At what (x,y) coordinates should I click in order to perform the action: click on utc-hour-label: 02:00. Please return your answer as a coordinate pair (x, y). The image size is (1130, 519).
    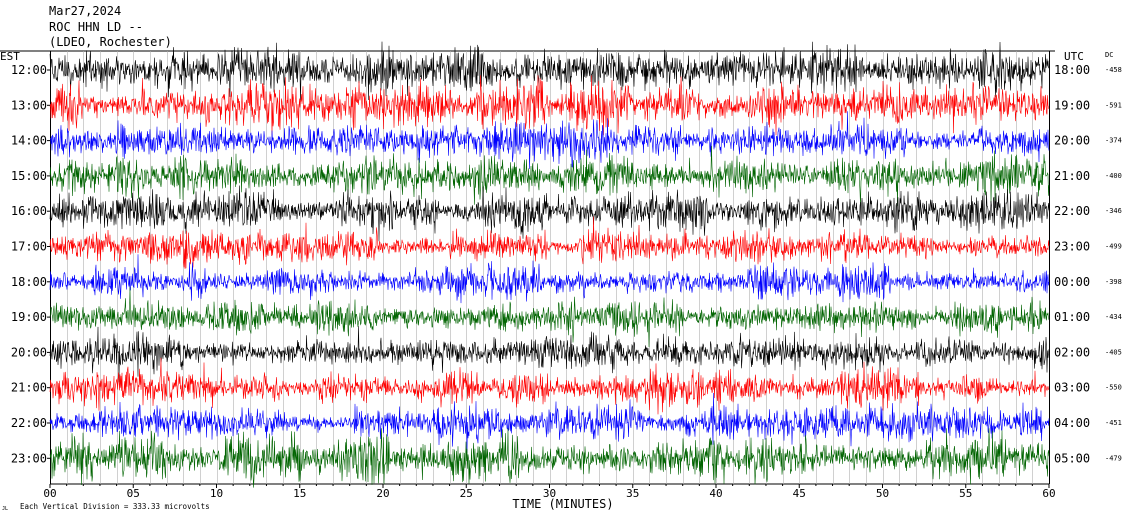
    Looking at the image, I should click on (1072, 352).